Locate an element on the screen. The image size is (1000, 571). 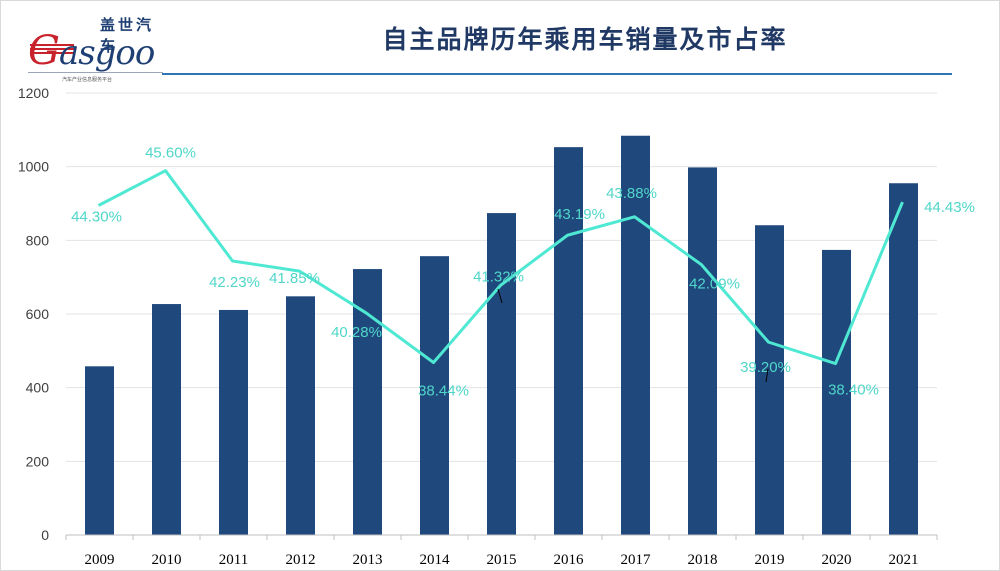
data-label: 44.30% is located at coordinates (96, 217).